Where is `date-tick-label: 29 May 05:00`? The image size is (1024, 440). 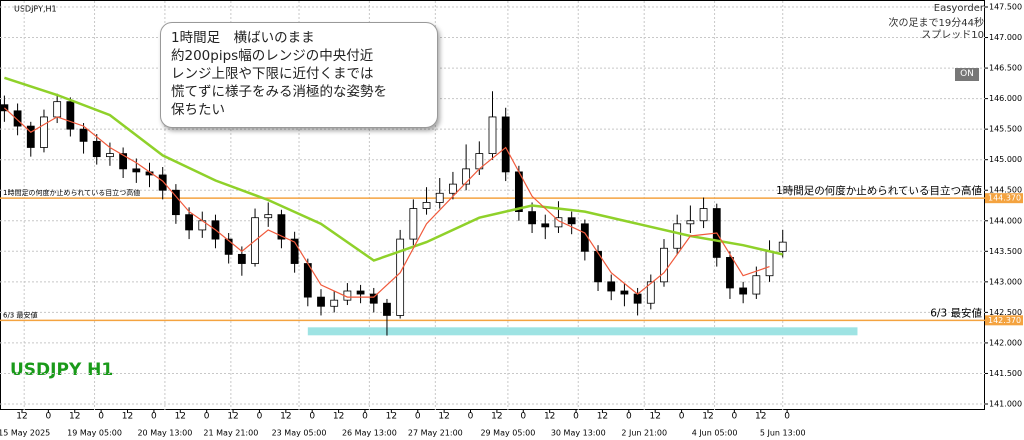
date-tick-label: 29 May 05:00 is located at coordinates (507, 433).